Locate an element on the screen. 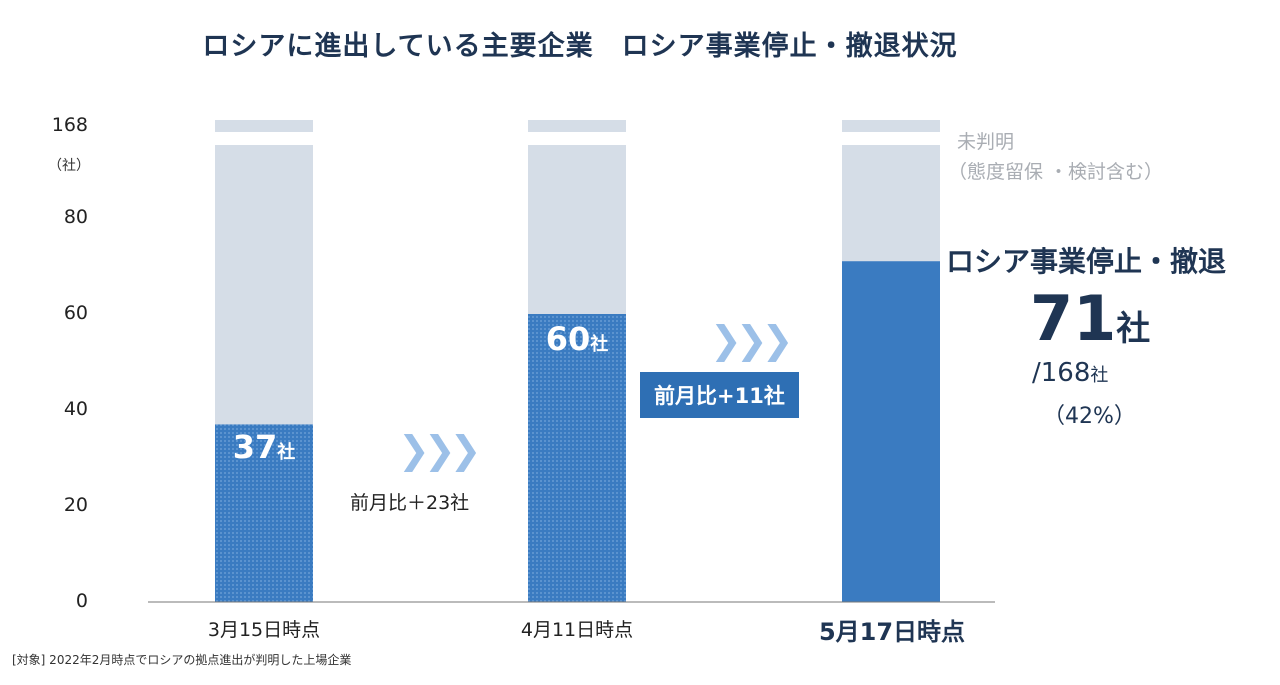 The height and width of the screenshot is (685, 1280). y-tick-0: 0 is located at coordinates (81, 601).